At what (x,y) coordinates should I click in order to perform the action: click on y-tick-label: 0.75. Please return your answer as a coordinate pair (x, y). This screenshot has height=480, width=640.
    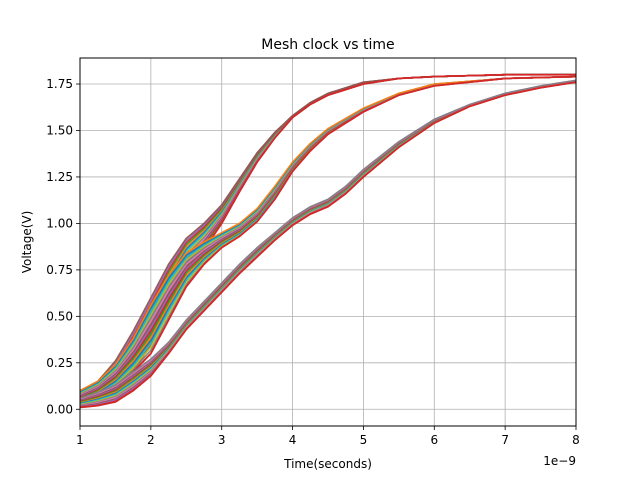
    Looking at the image, I should click on (59, 270).